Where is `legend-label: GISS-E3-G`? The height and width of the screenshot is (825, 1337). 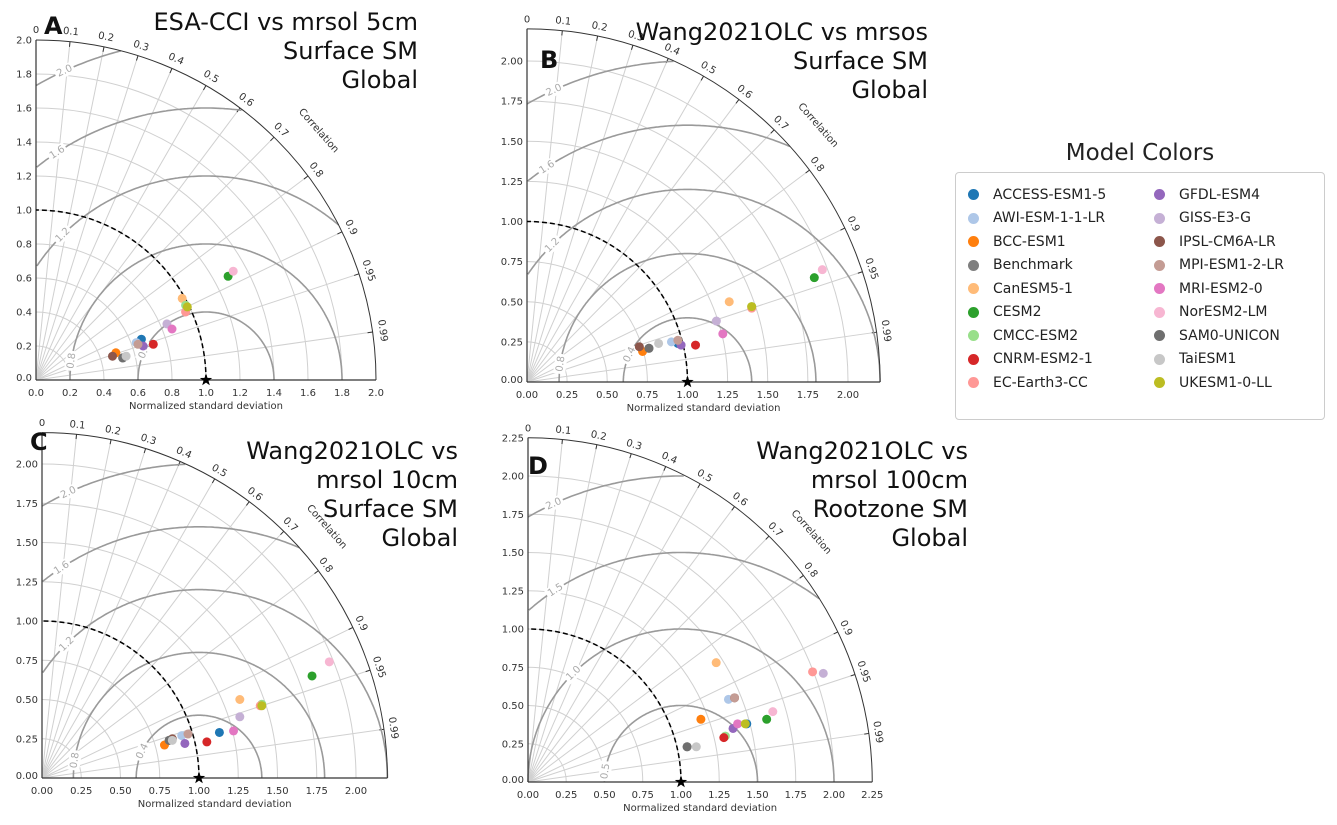
legend-label: GISS-E3-G is located at coordinates (1215, 218).